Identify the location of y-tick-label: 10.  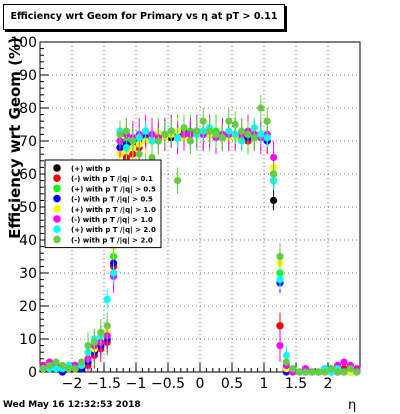
(28, 340).